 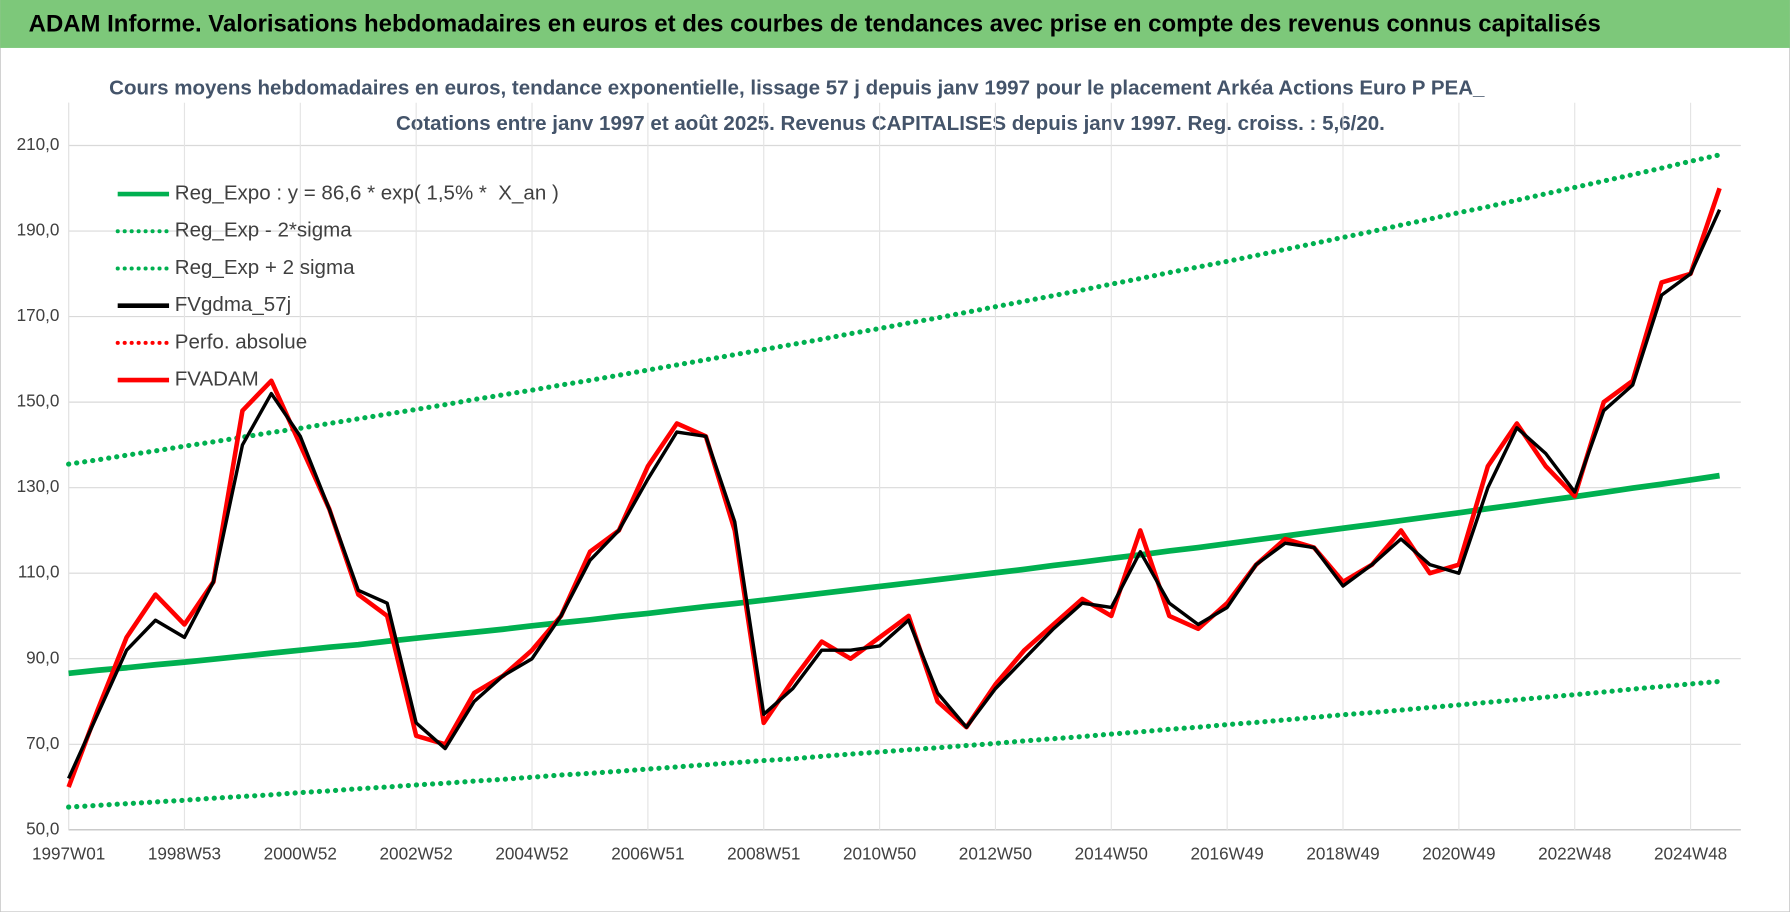 I want to click on legend-label: FVgdma_57j, so click(x=233, y=304).